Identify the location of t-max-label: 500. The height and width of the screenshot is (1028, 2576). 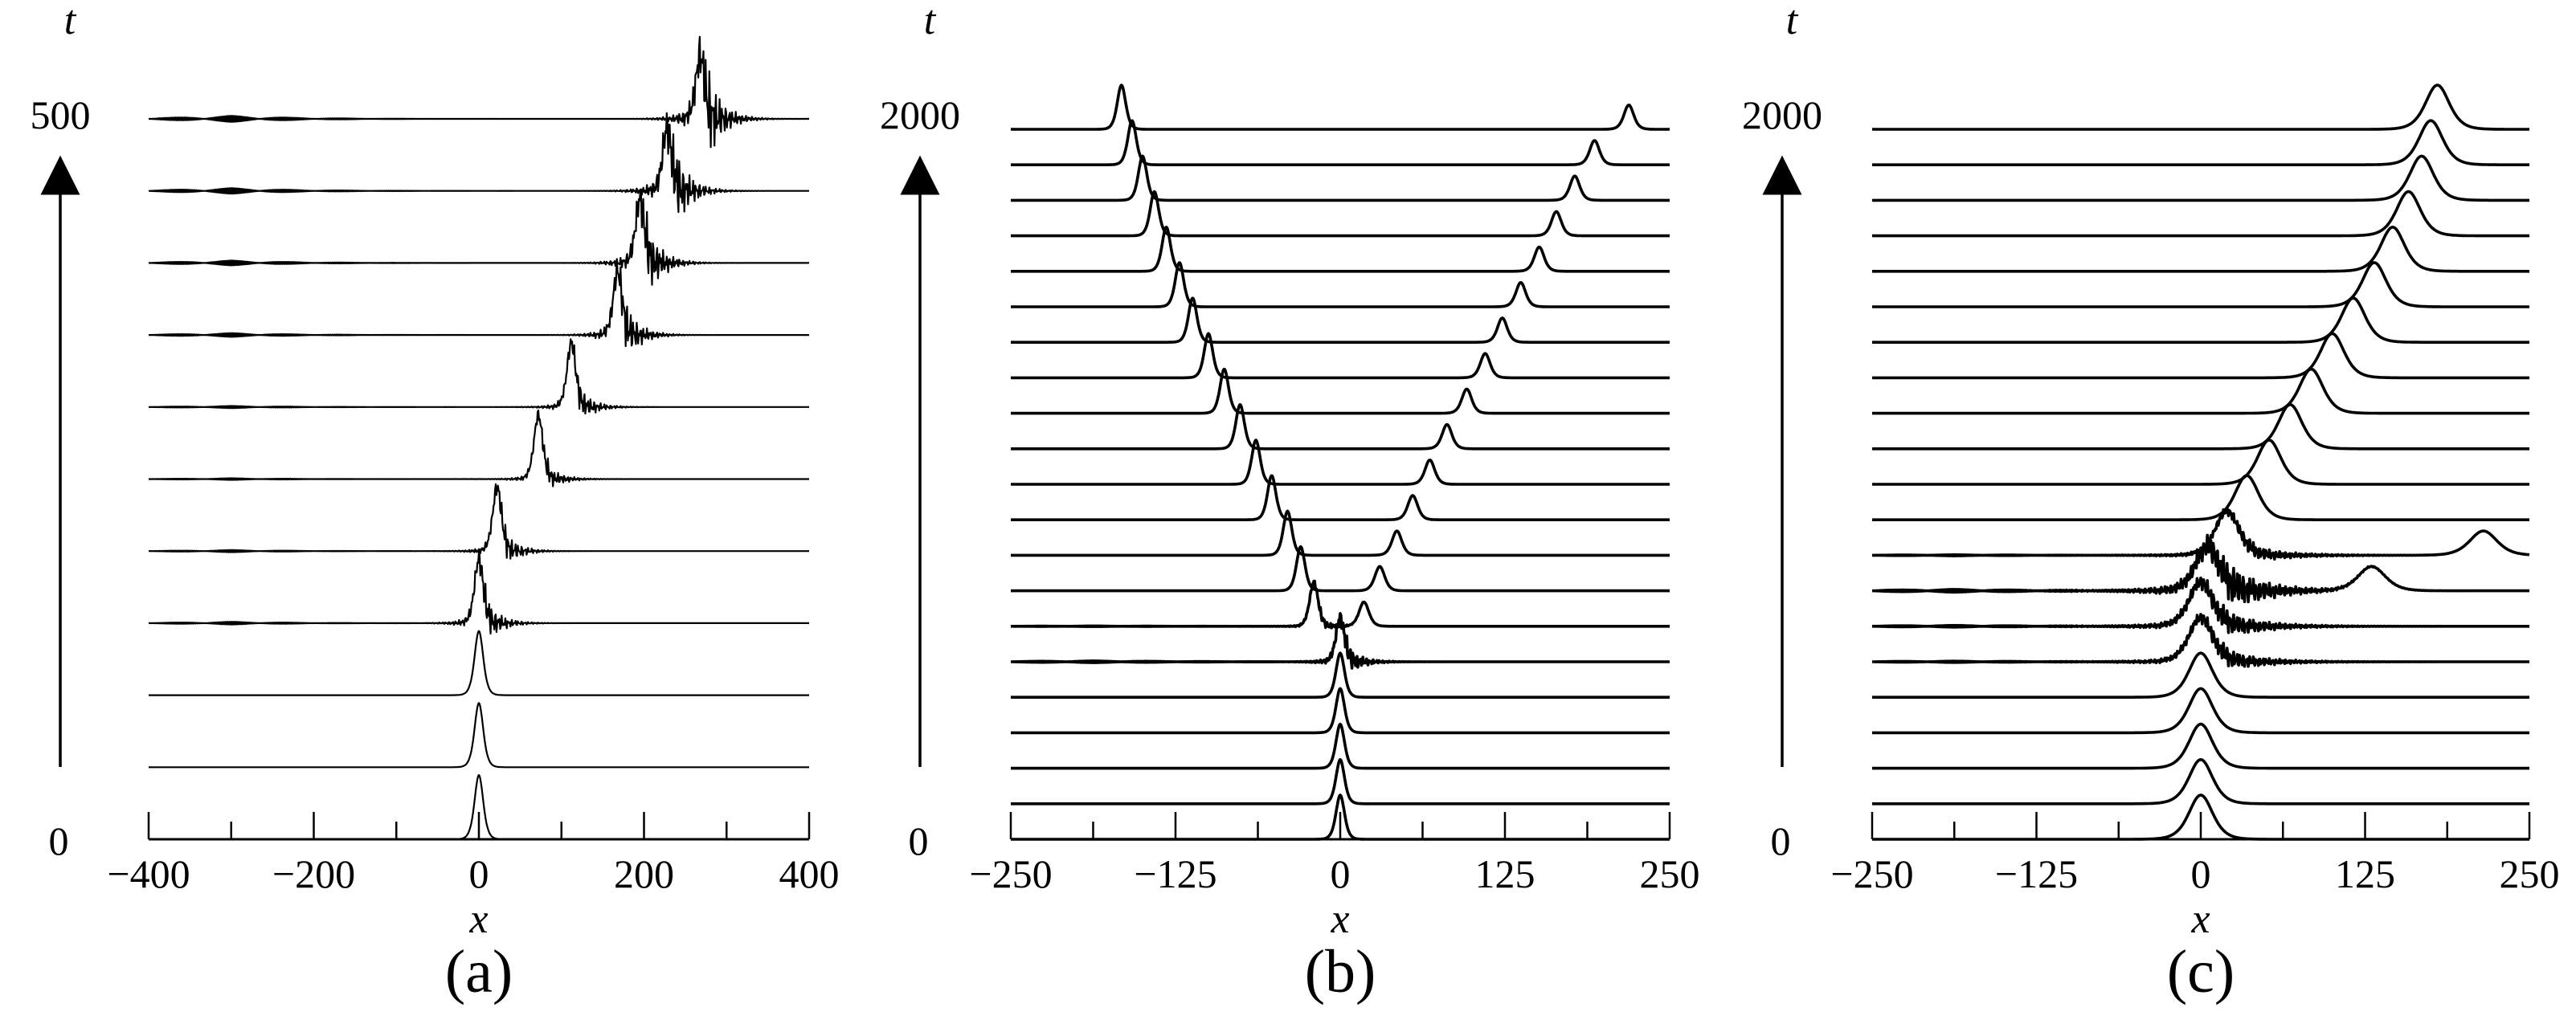
(61, 114).